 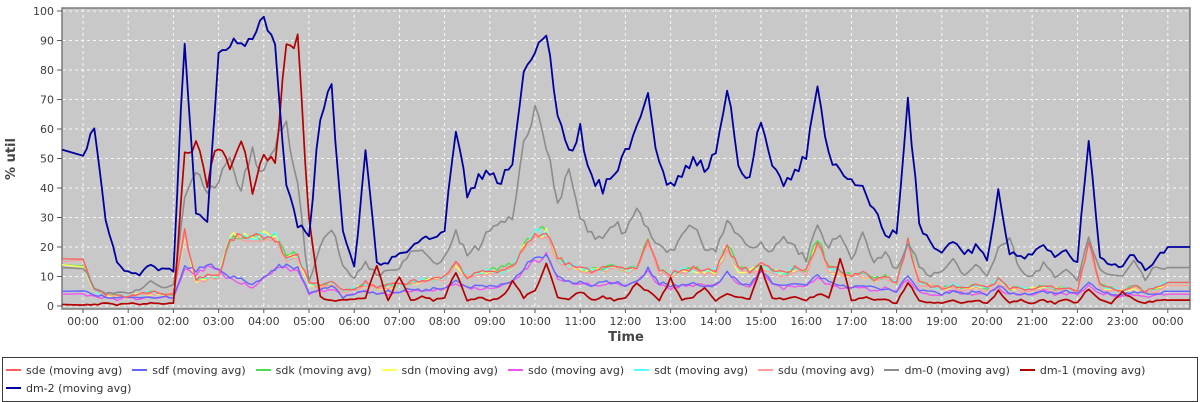 I want to click on legend-item-sdt: sdt (moving avg), so click(x=691, y=370).